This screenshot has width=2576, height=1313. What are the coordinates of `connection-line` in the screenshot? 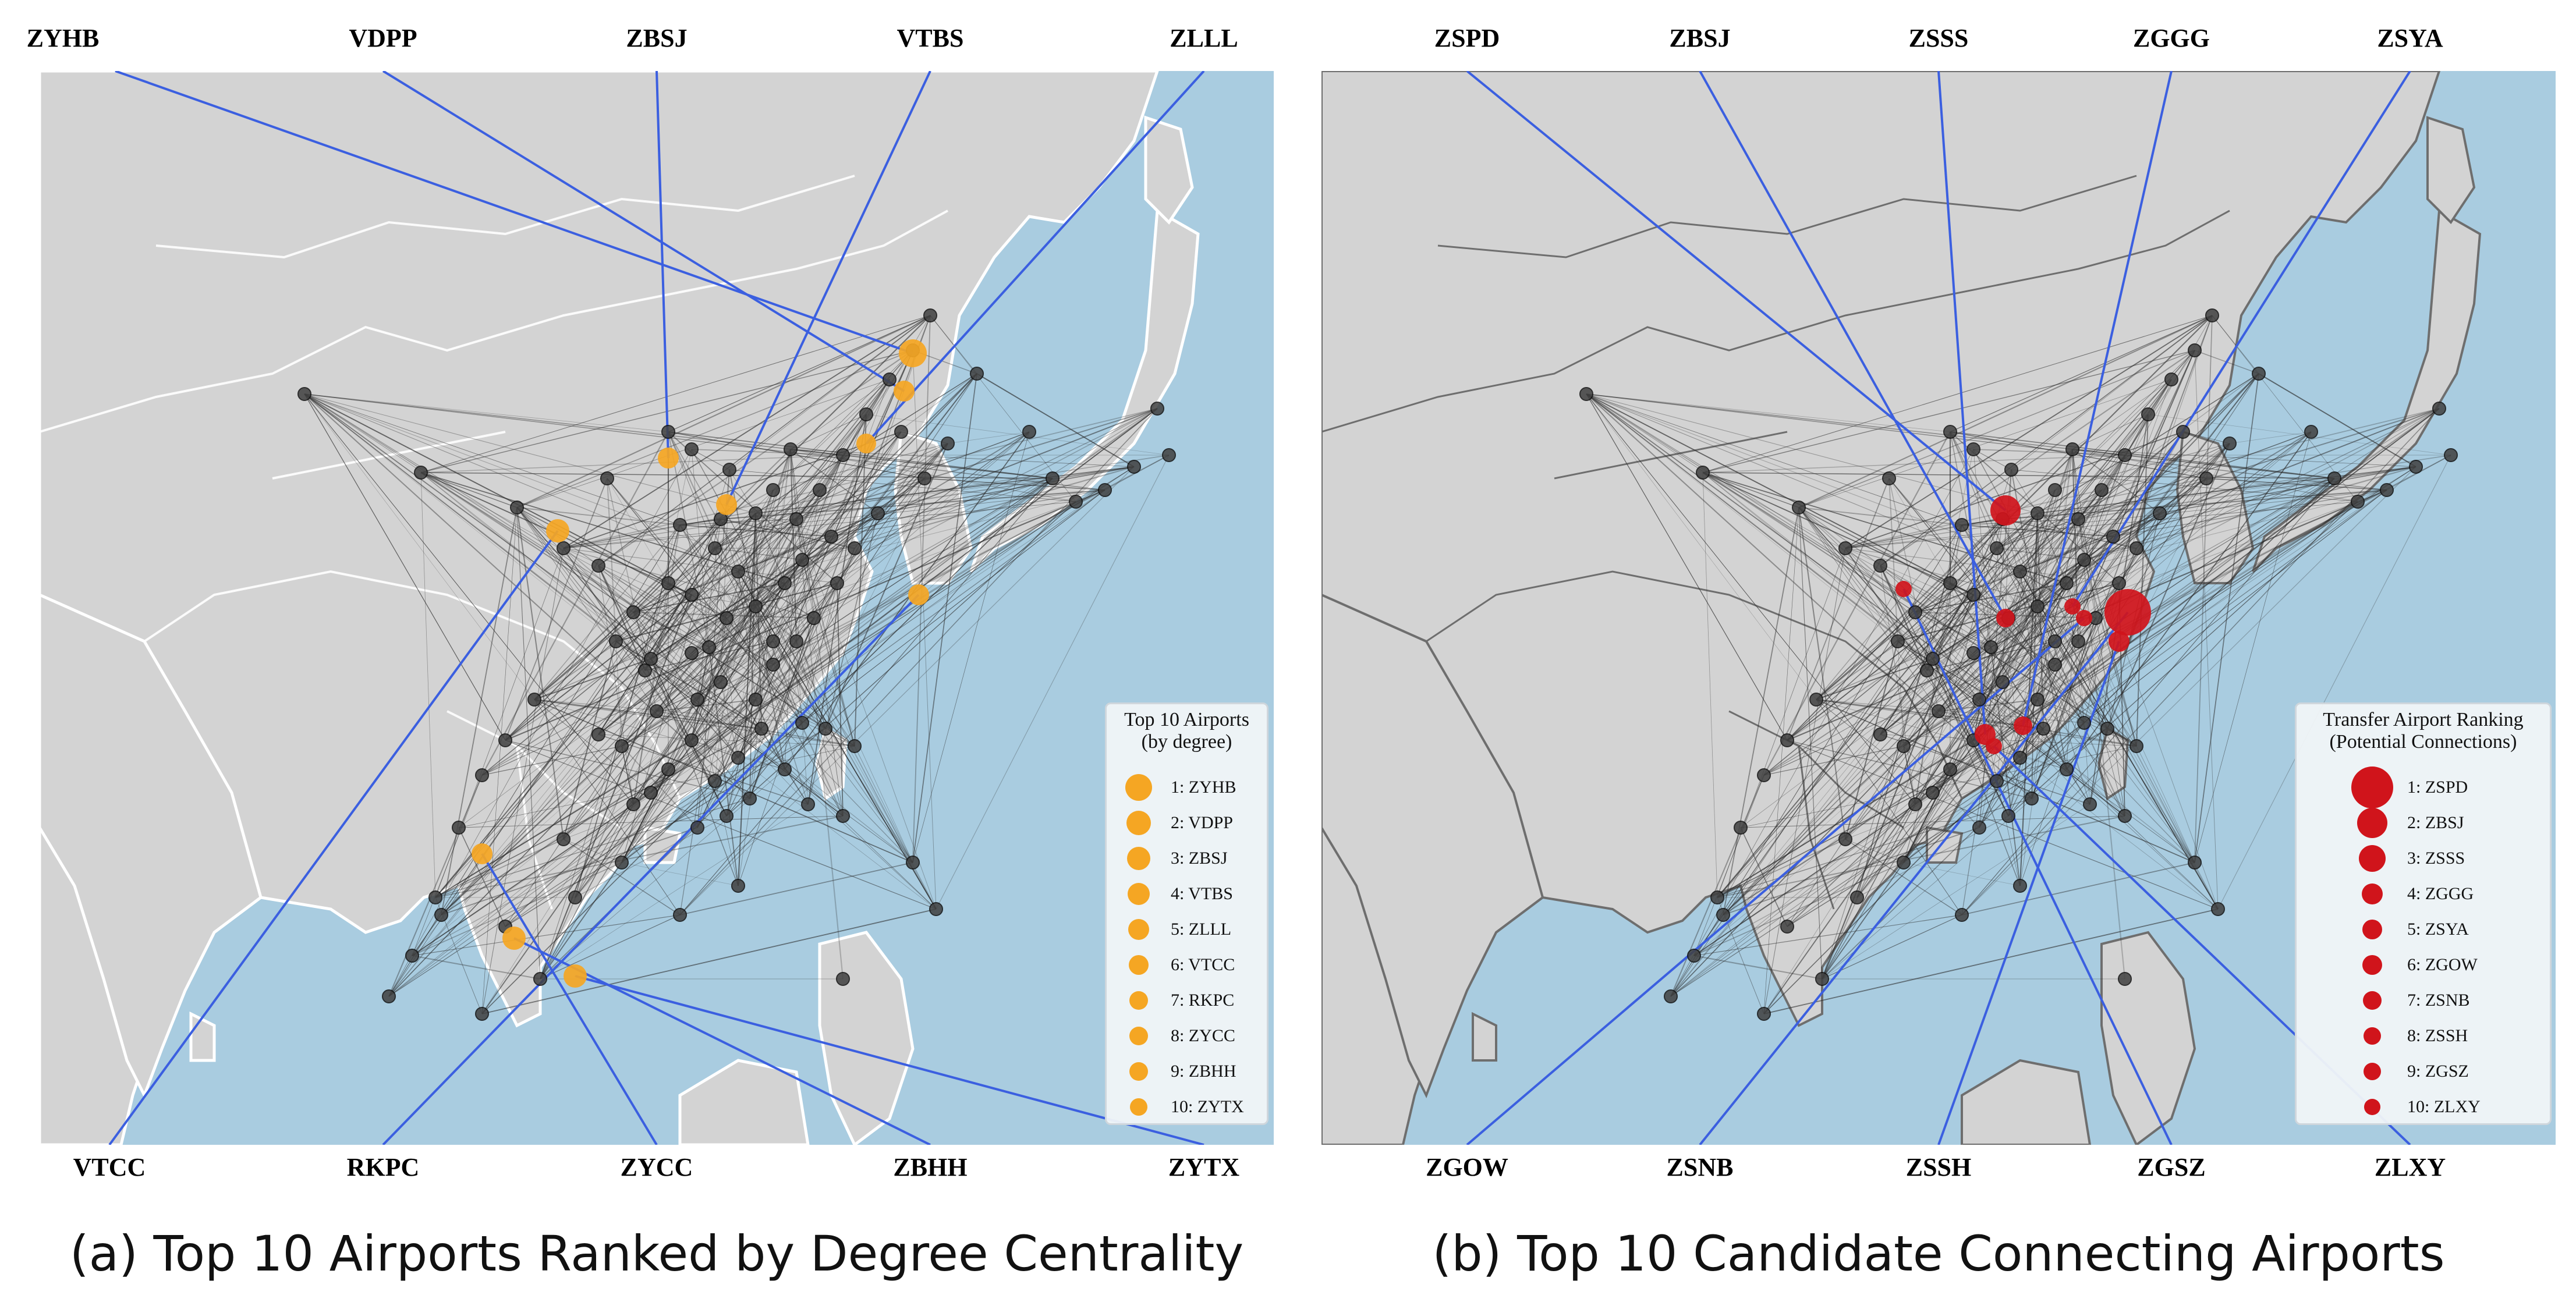 It's located at (1961, 403).